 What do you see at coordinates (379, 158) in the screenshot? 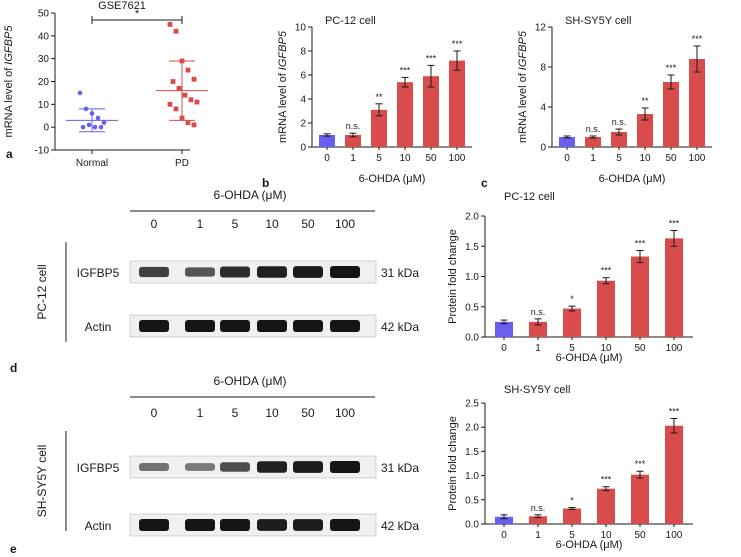
I see `chart-b-x-tick-label: 5` at bounding box center [379, 158].